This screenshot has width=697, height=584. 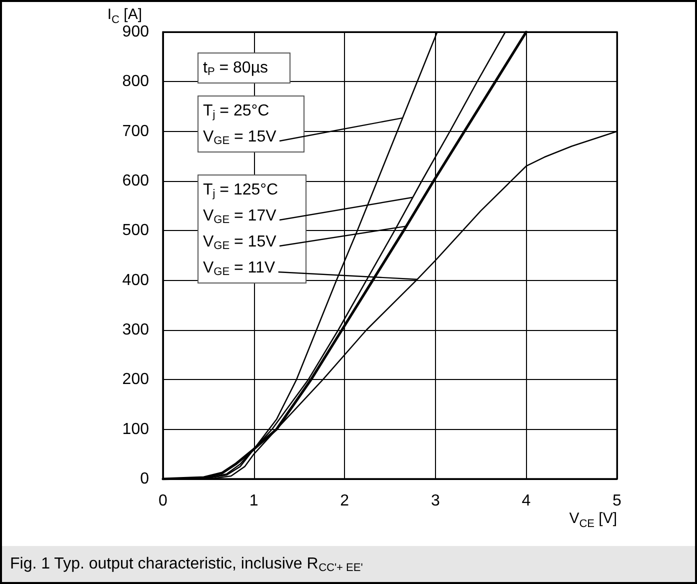 I want to click on y-tick-label: 500, so click(x=136, y=231).